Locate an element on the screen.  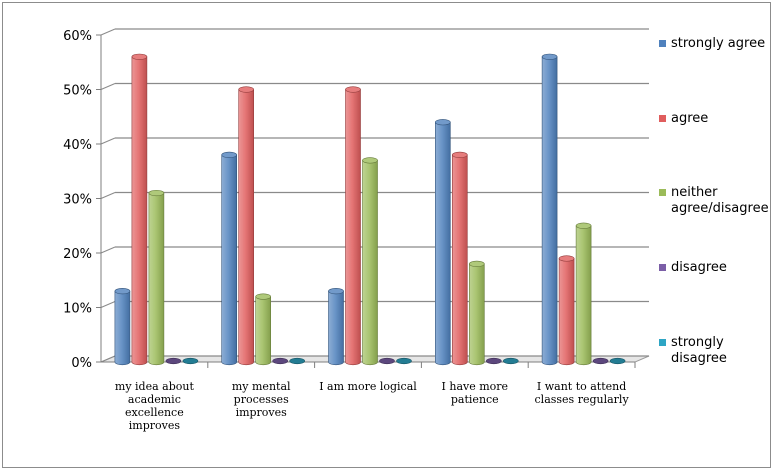
y-tick-label: 40% is located at coordinates (77, 145).